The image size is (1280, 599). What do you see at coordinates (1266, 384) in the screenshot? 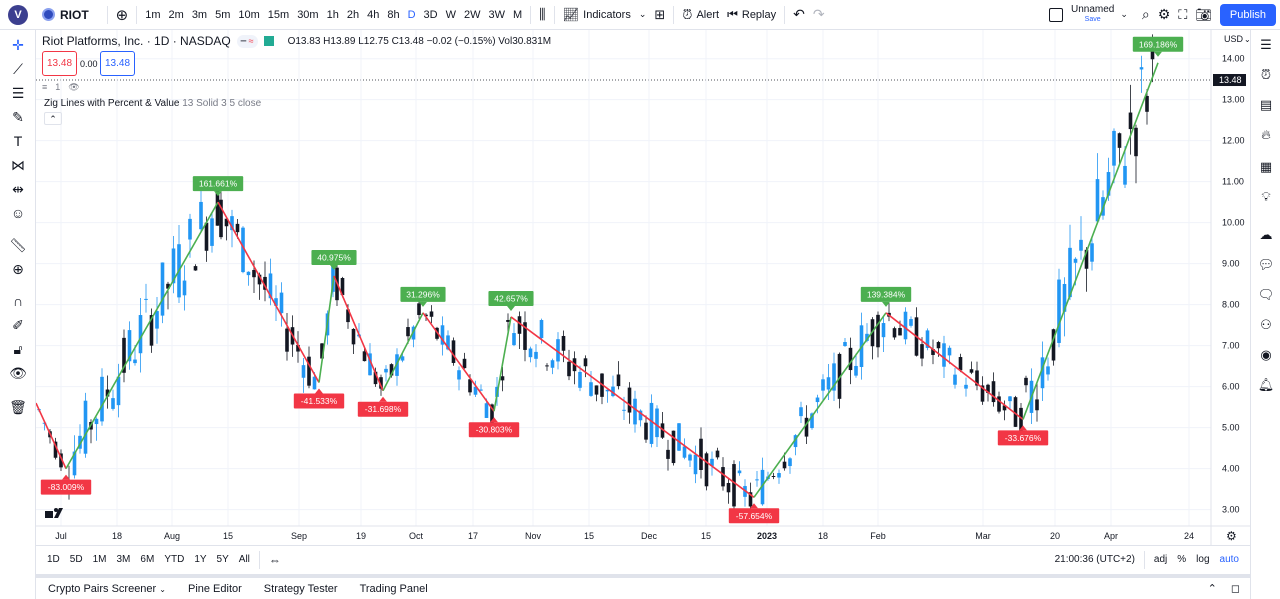
I see `notifications-bell-icon: 🔔︎` at bounding box center [1266, 384].